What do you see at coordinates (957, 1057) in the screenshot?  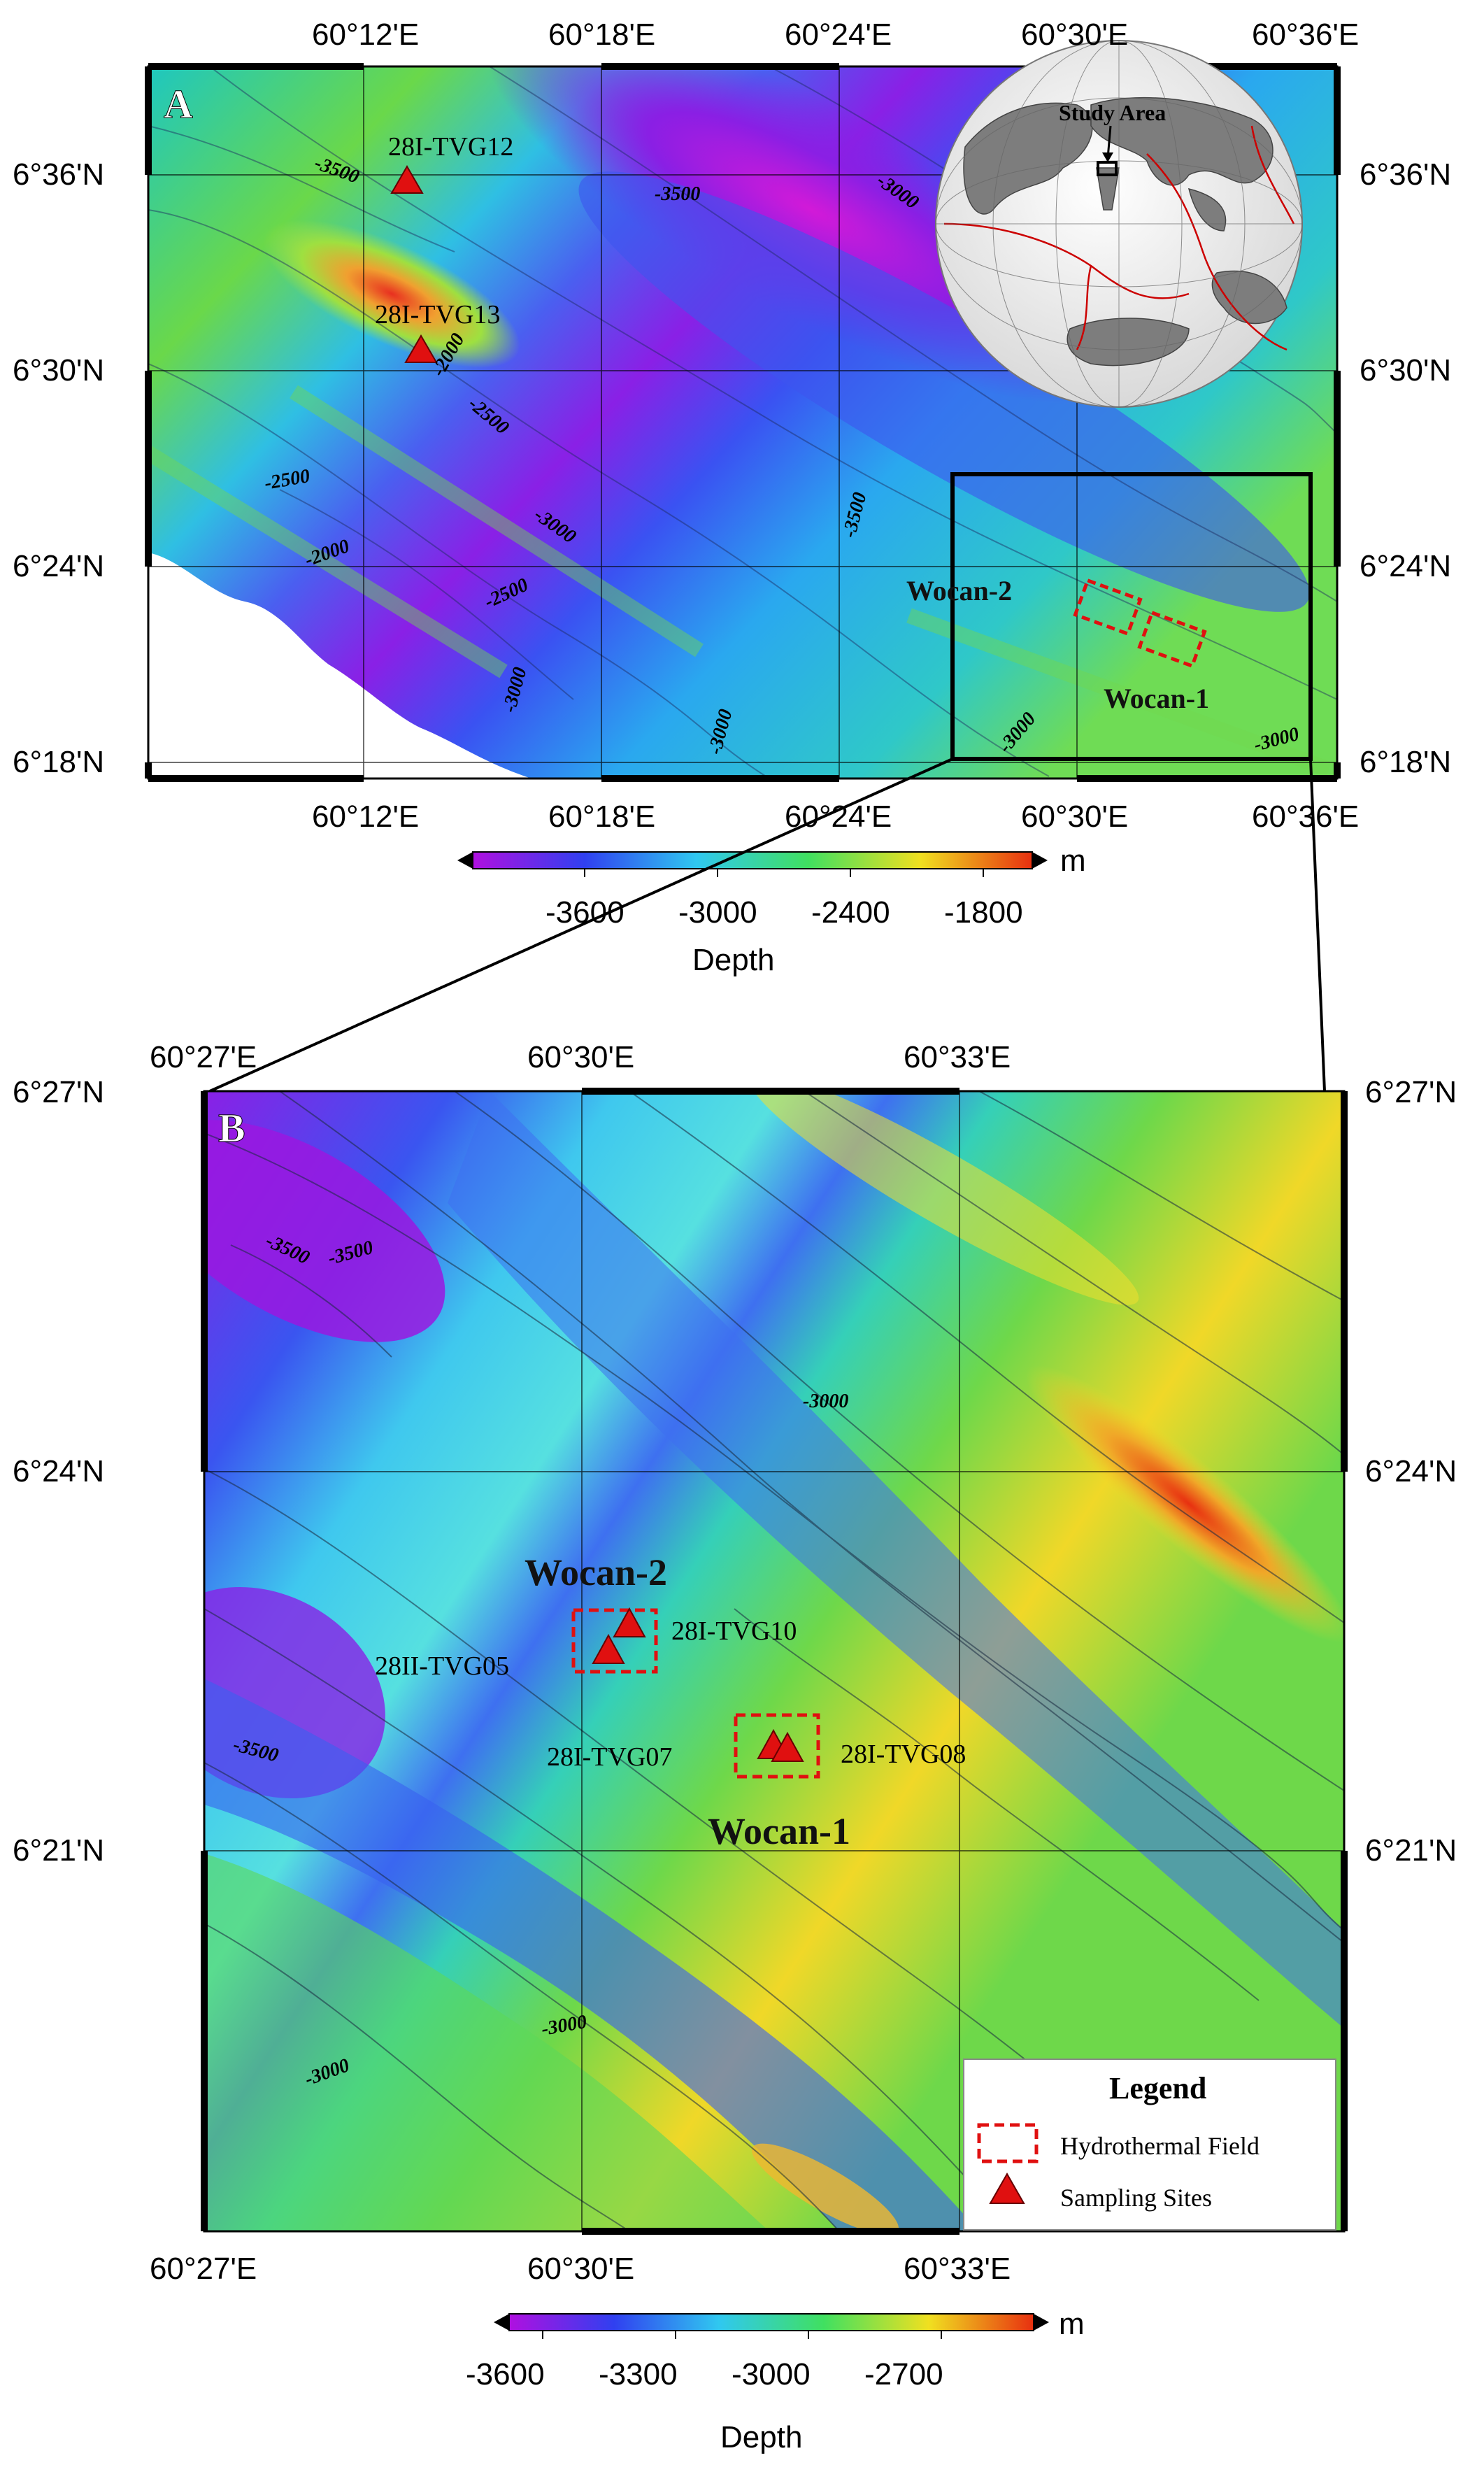 I see `panel-b-top-lon-3: 60°33'E` at bounding box center [957, 1057].